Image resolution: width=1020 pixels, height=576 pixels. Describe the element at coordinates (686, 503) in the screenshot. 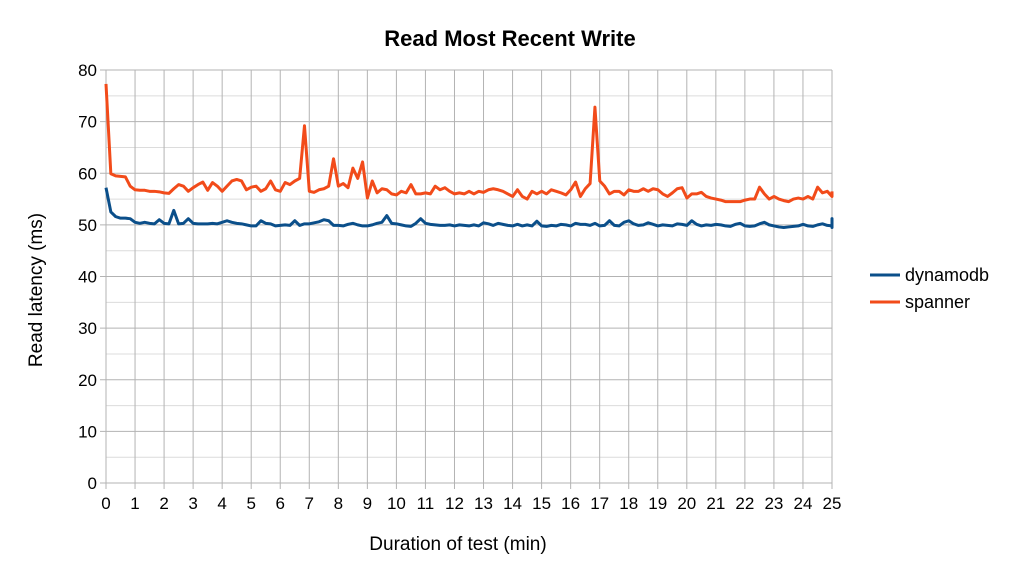

I see `x-tick-label: 20` at that location.